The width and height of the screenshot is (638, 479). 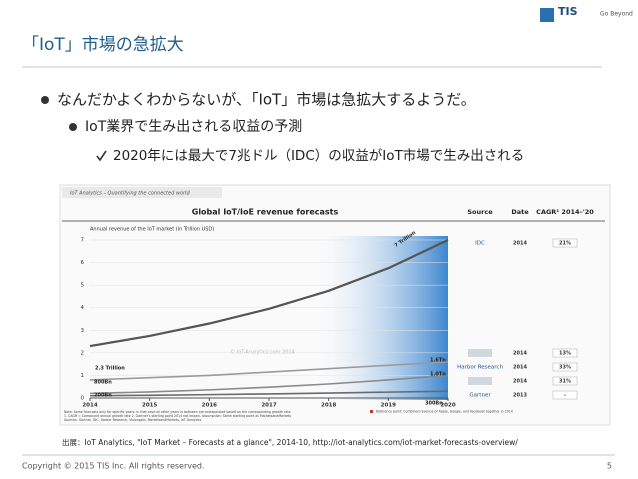 I want to click on brand-bar, so click(x=142, y=192).